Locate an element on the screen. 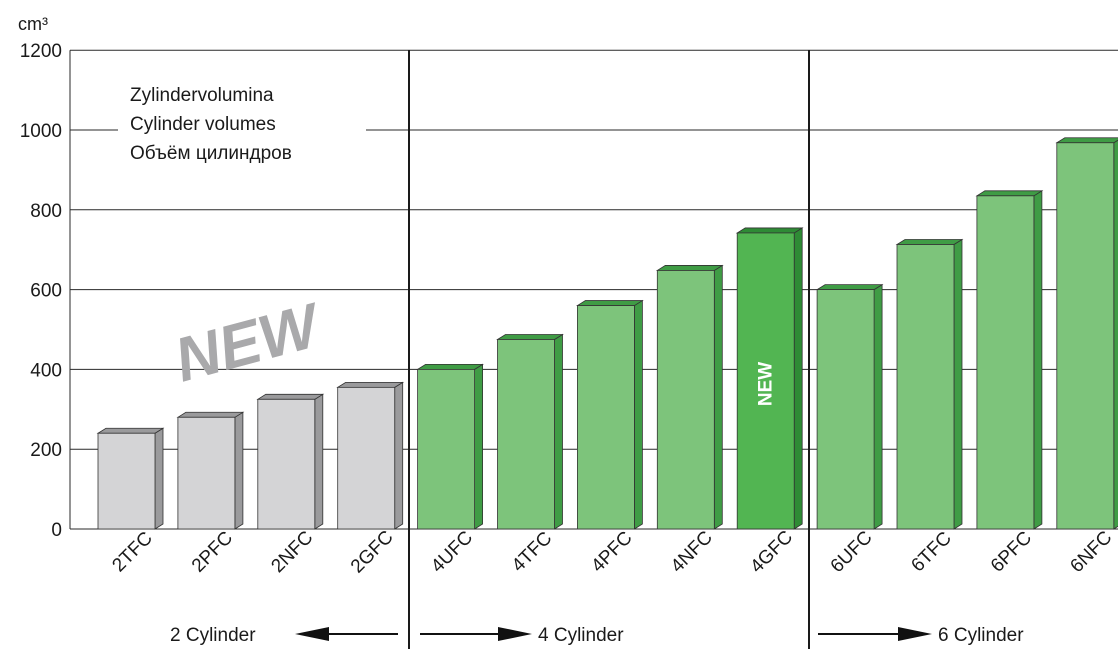  x-category-label: 4TFC is located at coordinates (532, 552).